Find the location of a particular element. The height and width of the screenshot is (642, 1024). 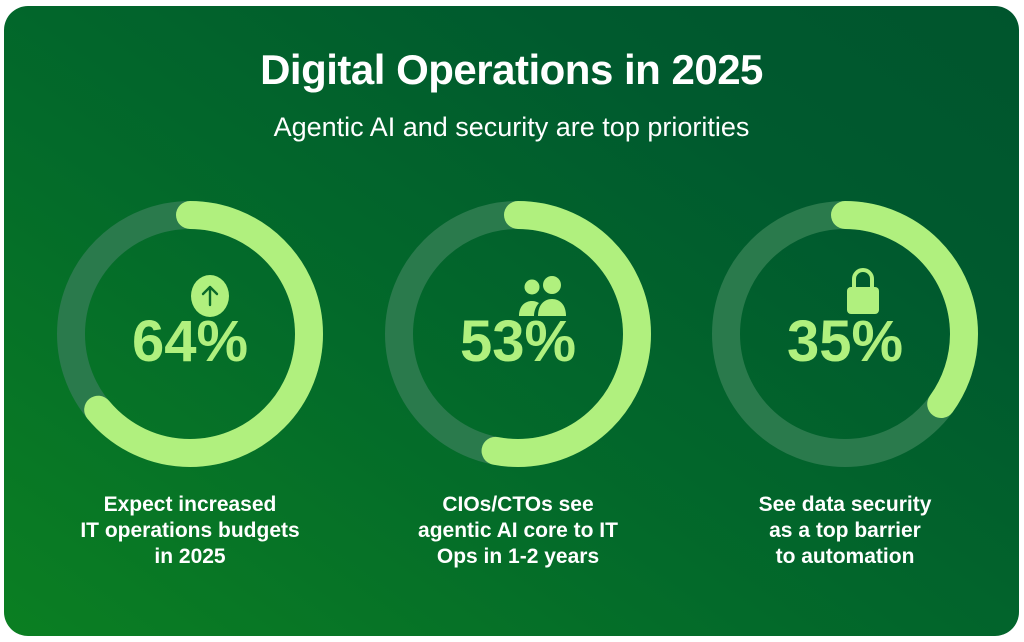

caption-line: IT operations budgets is located at coordinates (190, 530).